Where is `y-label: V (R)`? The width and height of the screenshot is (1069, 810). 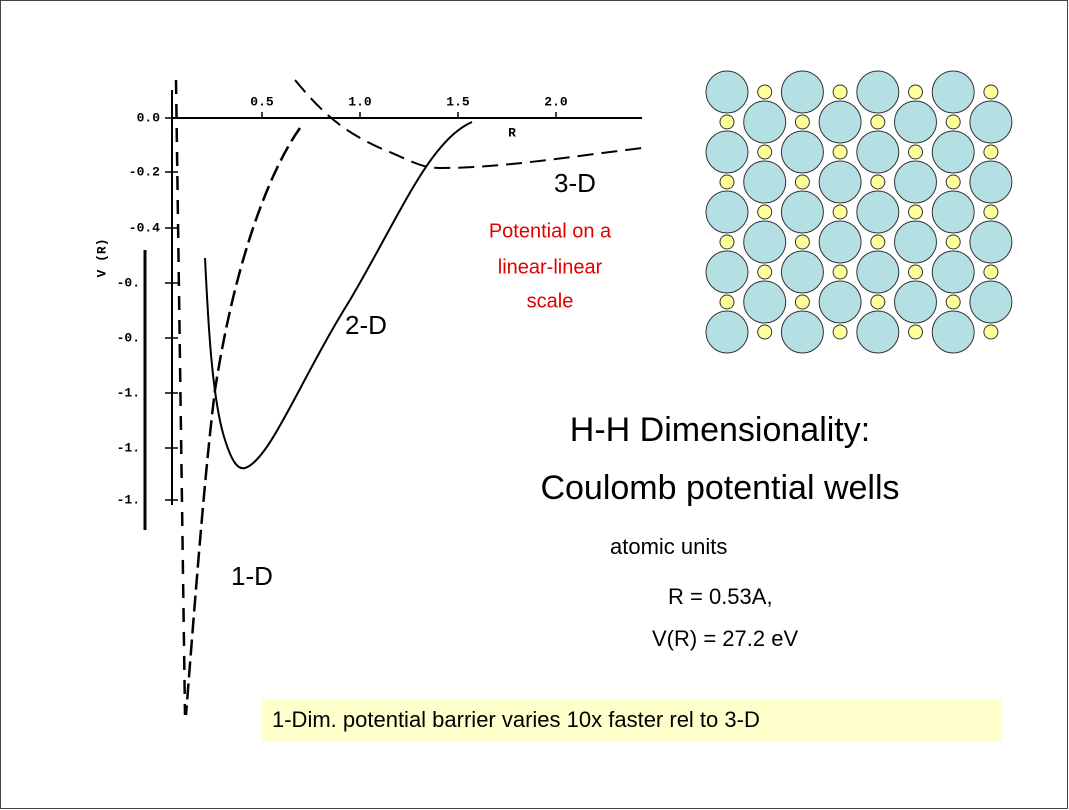
y-label: V (R) is located at coordinates (101, 257).